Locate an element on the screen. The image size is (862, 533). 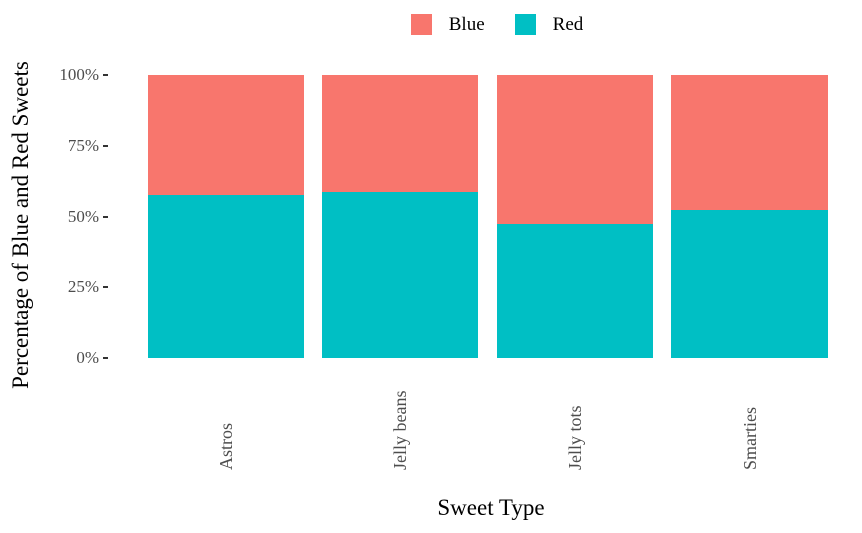
bar-astros is located at coordinates (226, 216).